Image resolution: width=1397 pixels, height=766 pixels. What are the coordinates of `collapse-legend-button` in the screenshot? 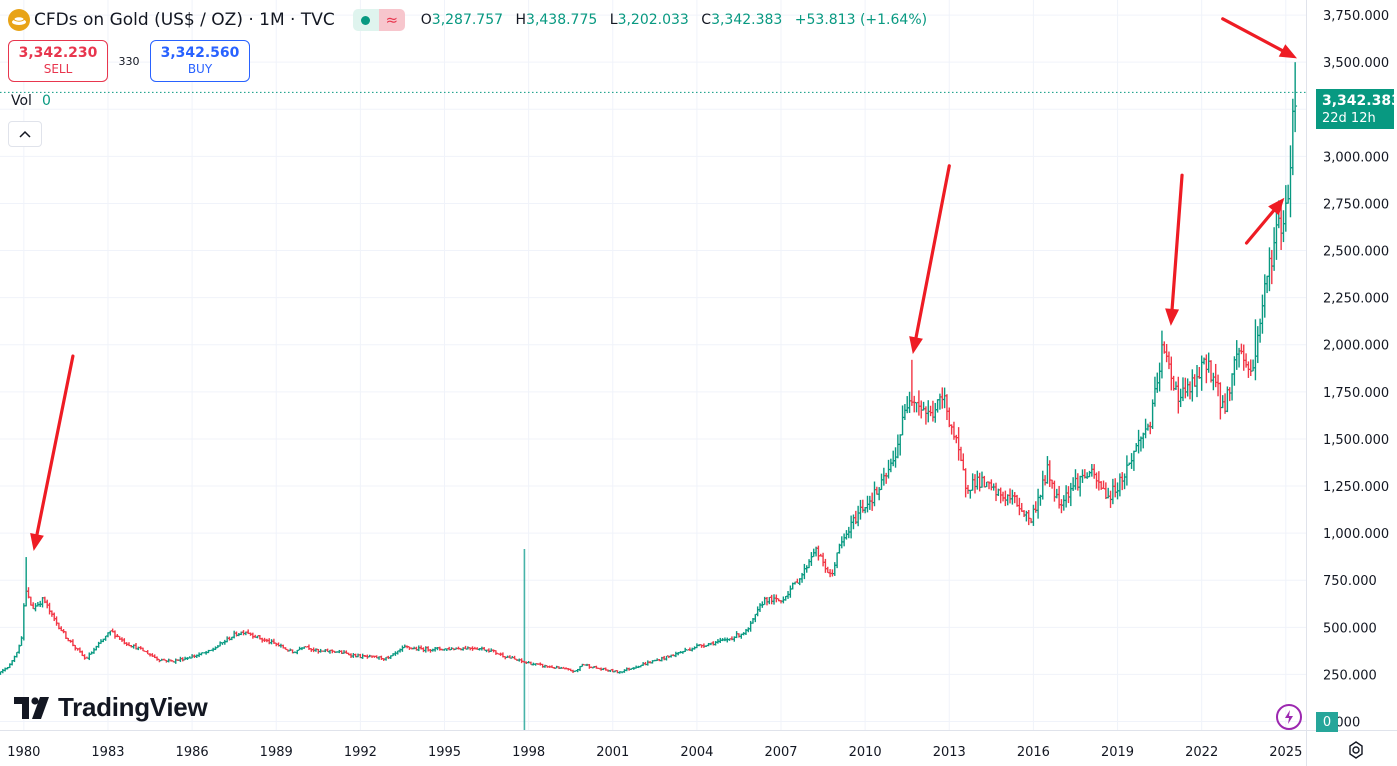 It's located at (25, 134).